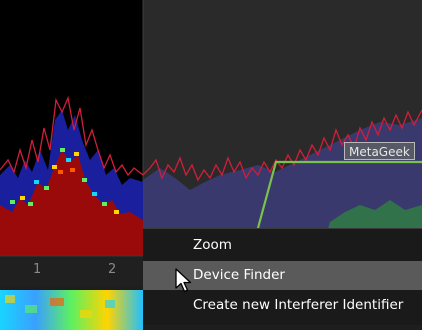  Describe the element at coordinates (71, 310) in the screenshot. I see `waterfall-band` at that location.